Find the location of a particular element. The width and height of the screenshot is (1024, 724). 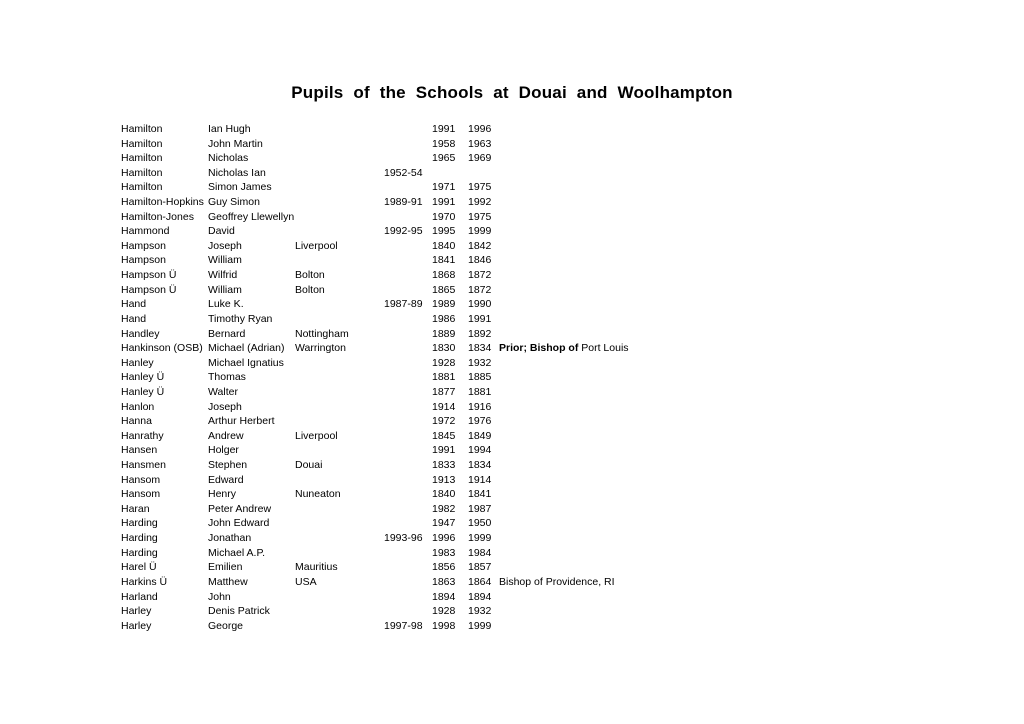

cell-surname: Harding is located at coordinates (139, 552).